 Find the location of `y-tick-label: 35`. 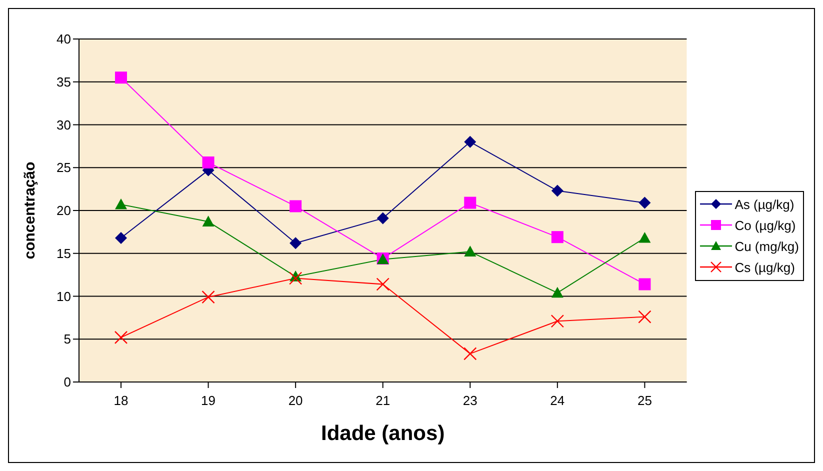

y-tick-label: 35 is located at coordinates (63, 82).